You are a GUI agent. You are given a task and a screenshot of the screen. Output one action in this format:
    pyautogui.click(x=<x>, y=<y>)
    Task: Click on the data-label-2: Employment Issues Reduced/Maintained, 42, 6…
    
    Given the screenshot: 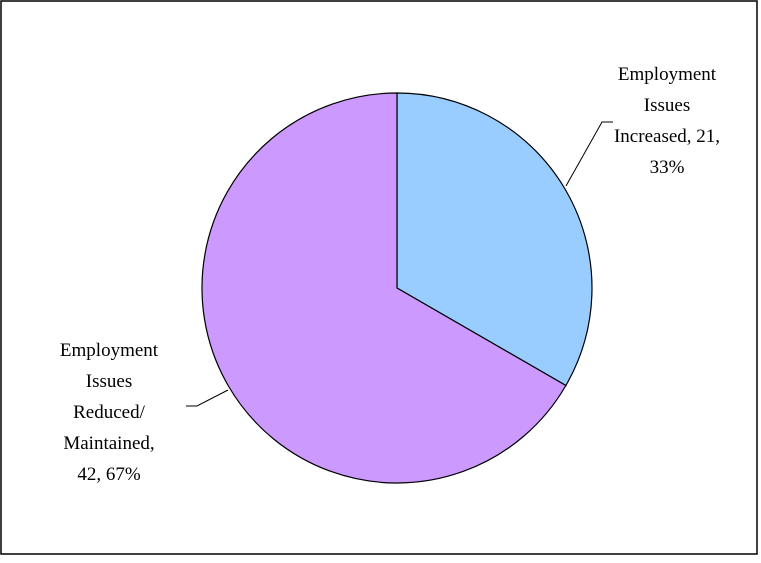 What is the action you would take?
    pyautogui.click(x=109, y=412)
    